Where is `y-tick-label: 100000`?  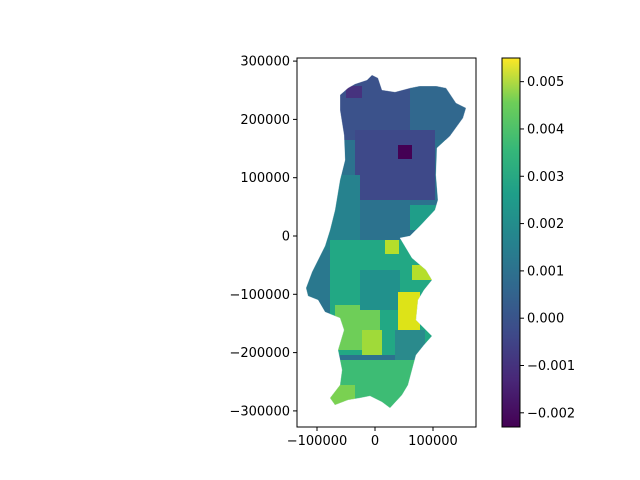
y-tick-label: 100000 is located at coordinates (265, 178).